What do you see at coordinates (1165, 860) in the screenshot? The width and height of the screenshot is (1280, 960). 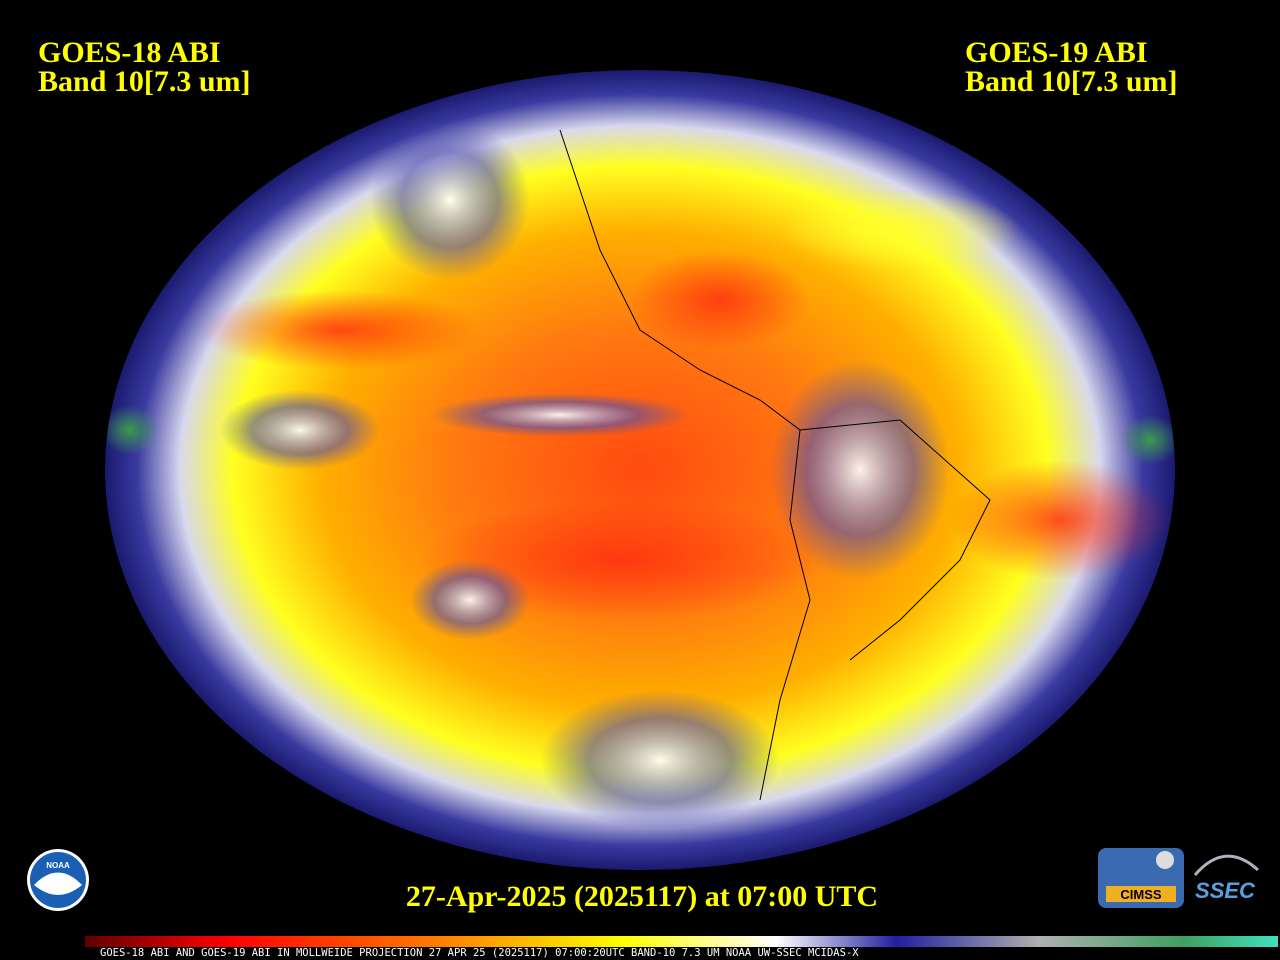 I see `cimss-dome` at bounding box center [1165, 860].